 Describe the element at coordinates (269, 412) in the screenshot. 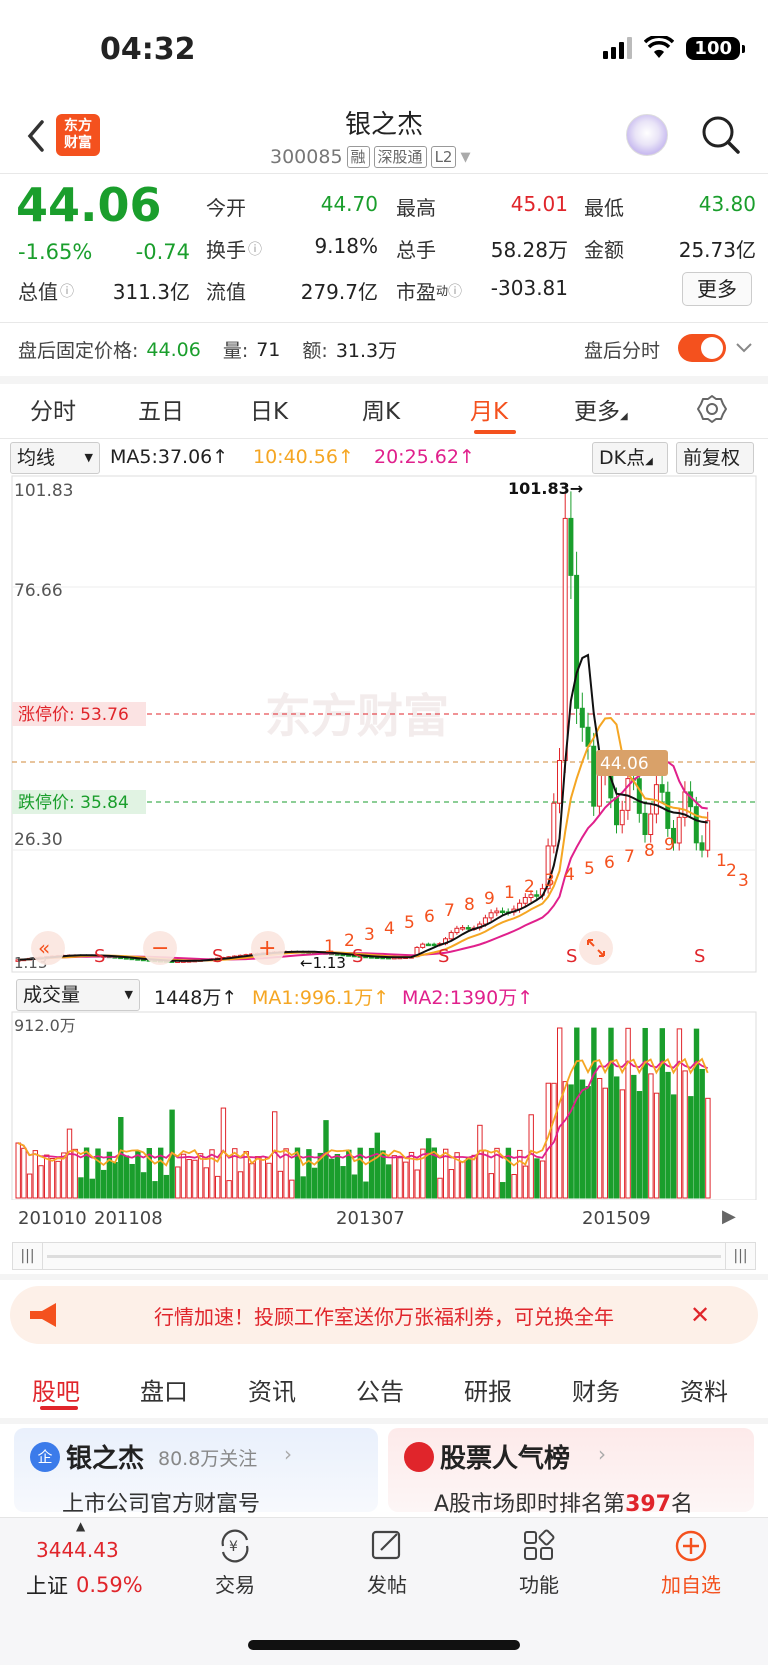

I see `tab-daily-k: 日K` at that location.